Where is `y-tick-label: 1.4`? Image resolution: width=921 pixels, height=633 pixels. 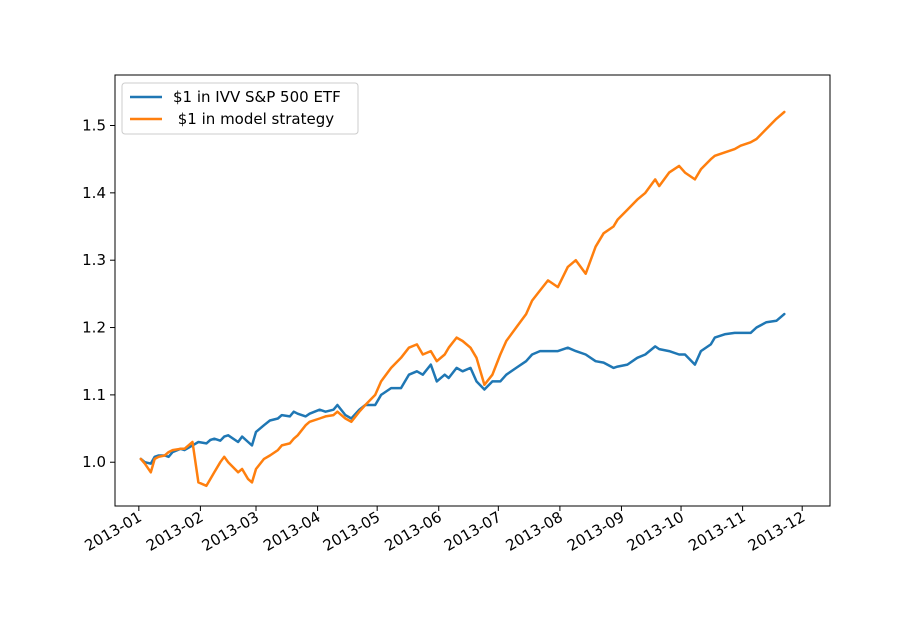 y-tick-label: 1.4 is located at coordinates (94, 193).